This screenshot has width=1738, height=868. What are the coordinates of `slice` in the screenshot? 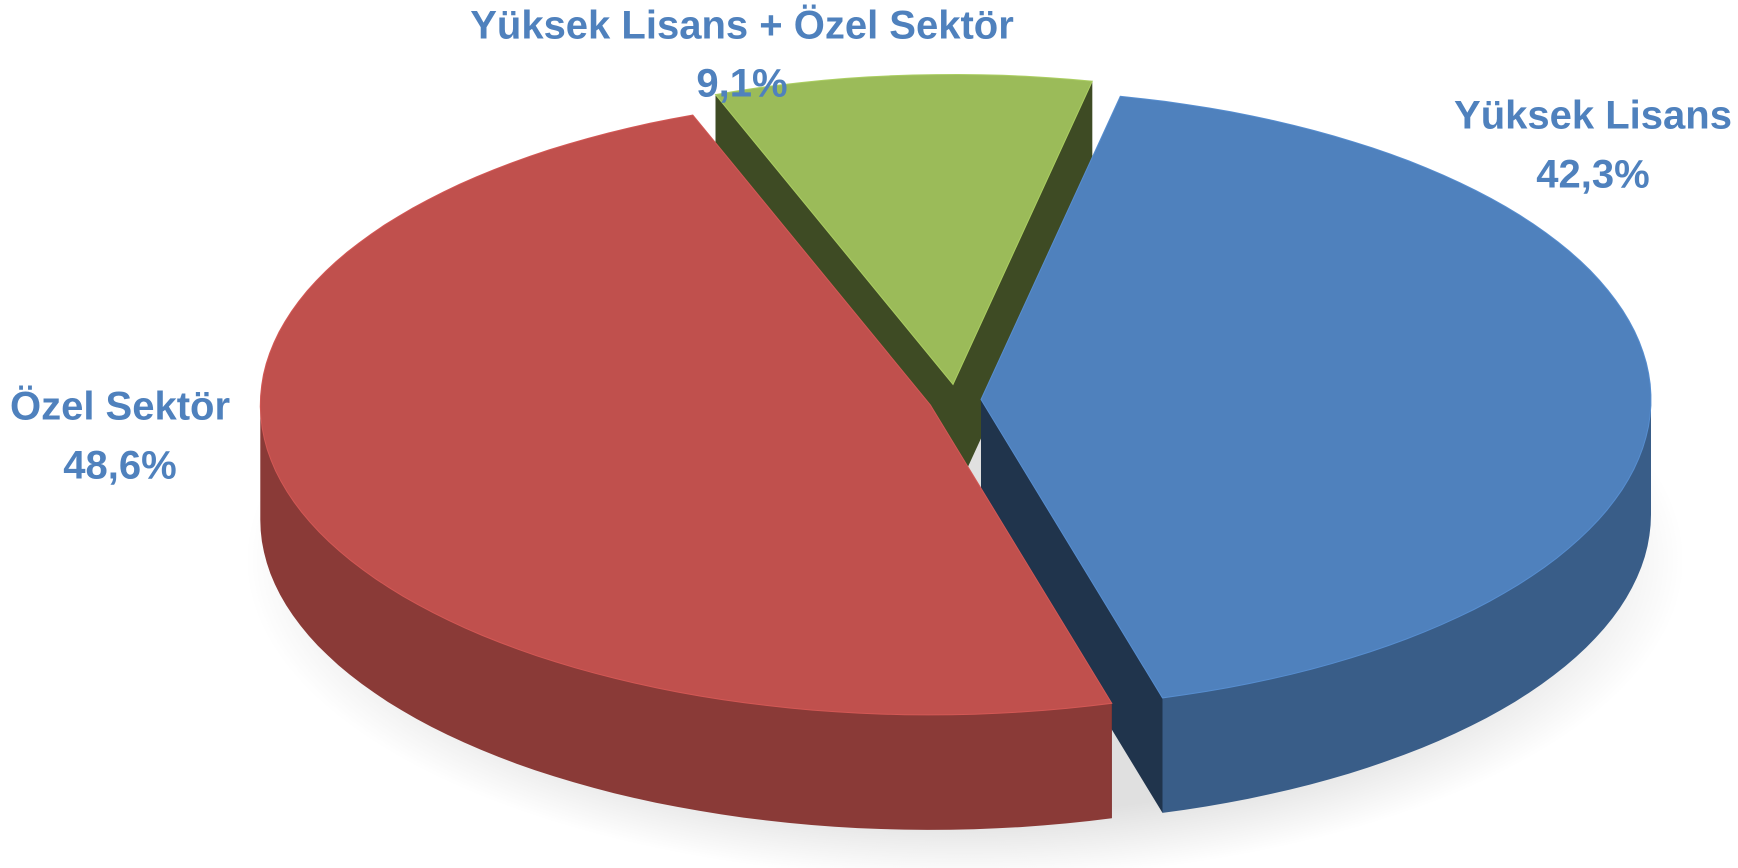 It's located at (904, 229).